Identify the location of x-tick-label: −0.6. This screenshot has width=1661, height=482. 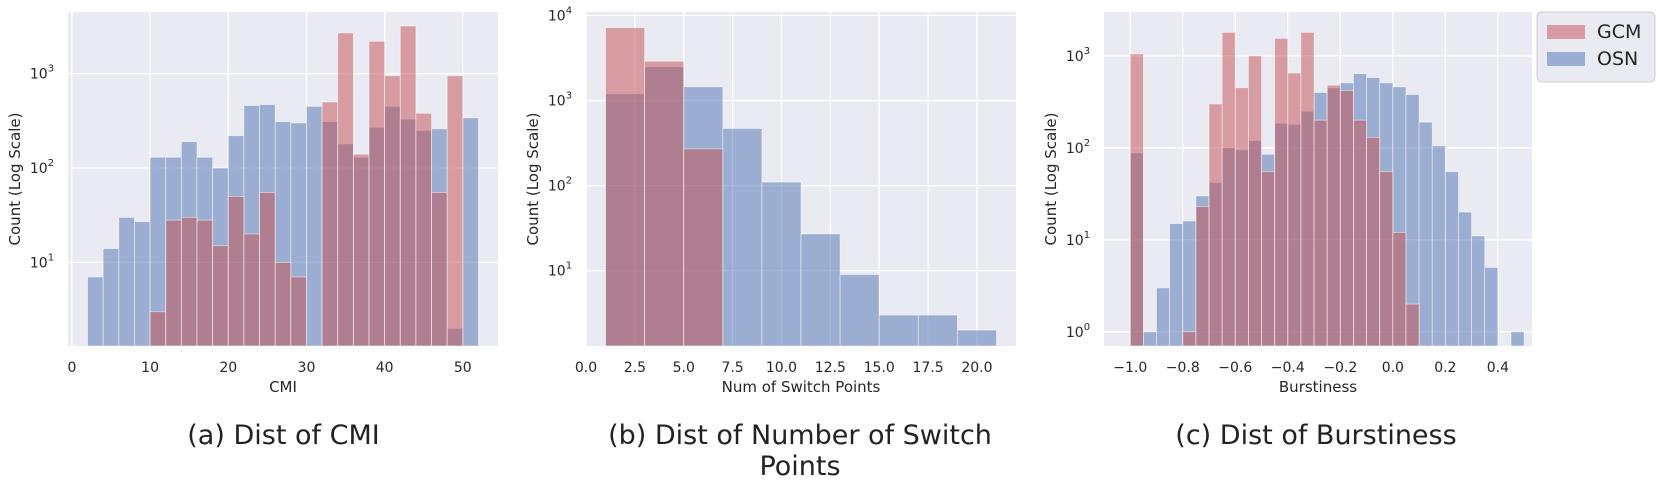
(1235, 368).